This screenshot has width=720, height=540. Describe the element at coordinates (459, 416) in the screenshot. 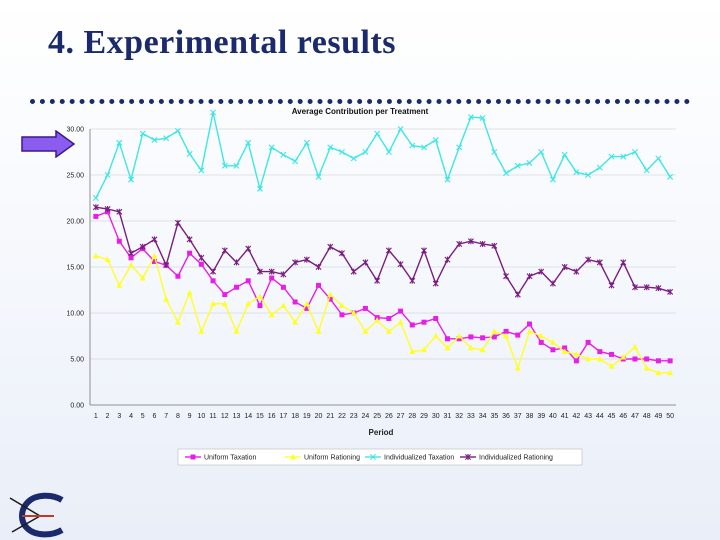

I see `x-tick-label: 32` at that location.